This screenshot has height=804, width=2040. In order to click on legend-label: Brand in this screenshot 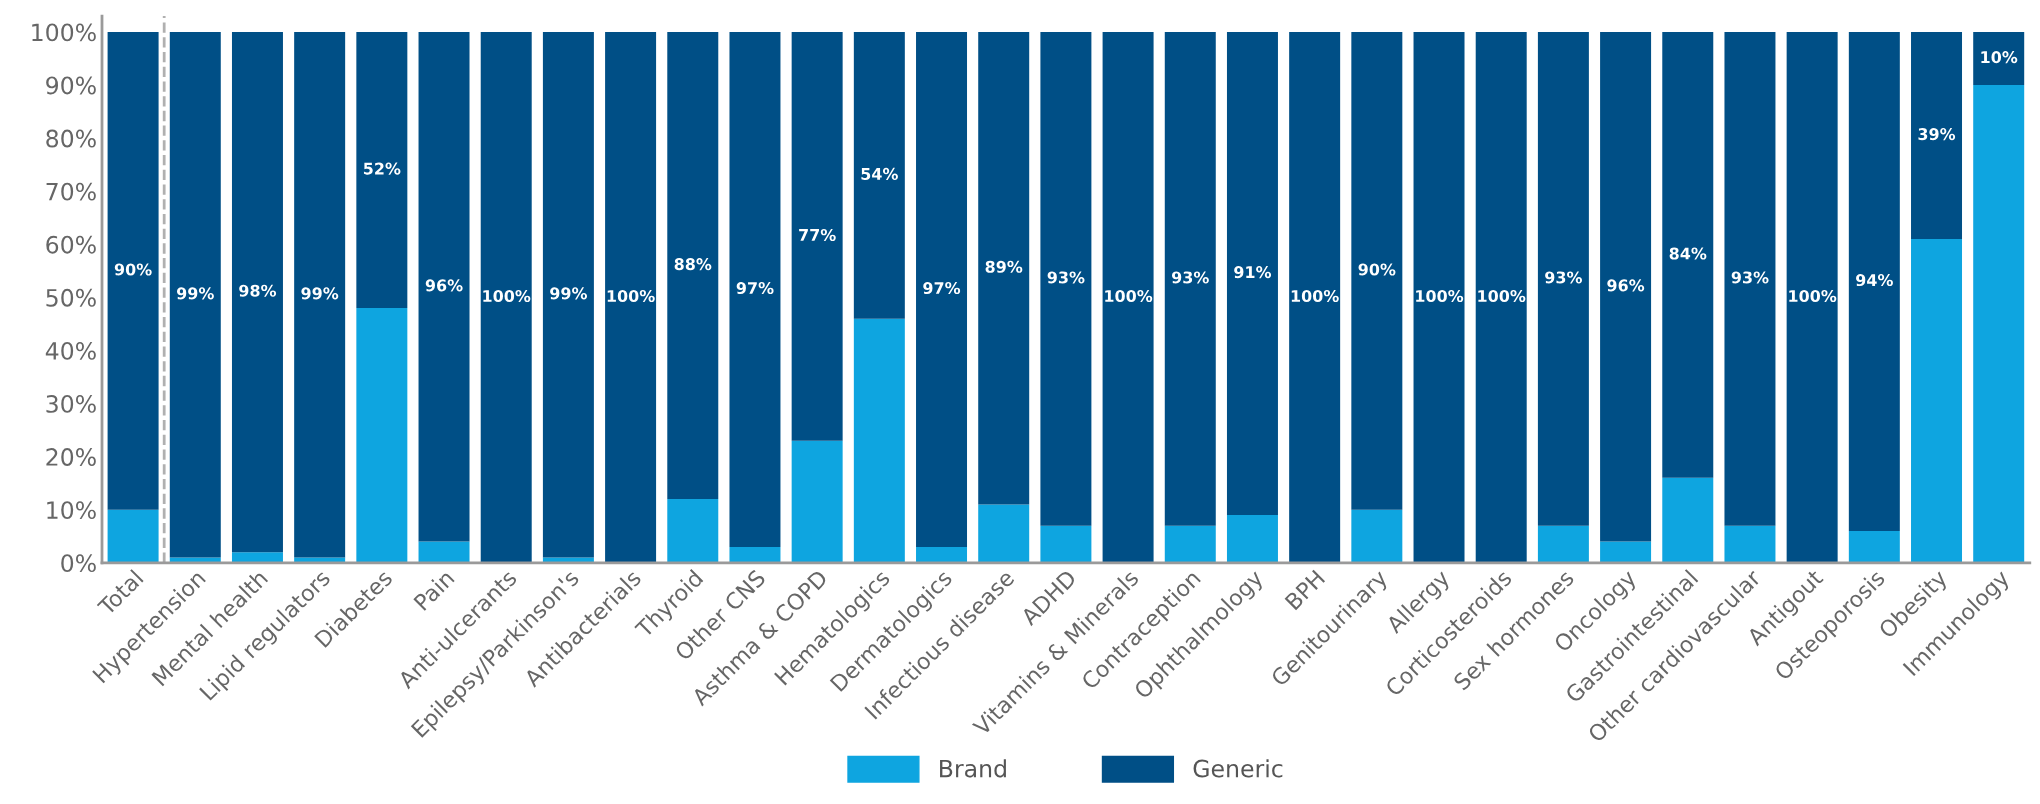, I will do `click(973, 768)`.